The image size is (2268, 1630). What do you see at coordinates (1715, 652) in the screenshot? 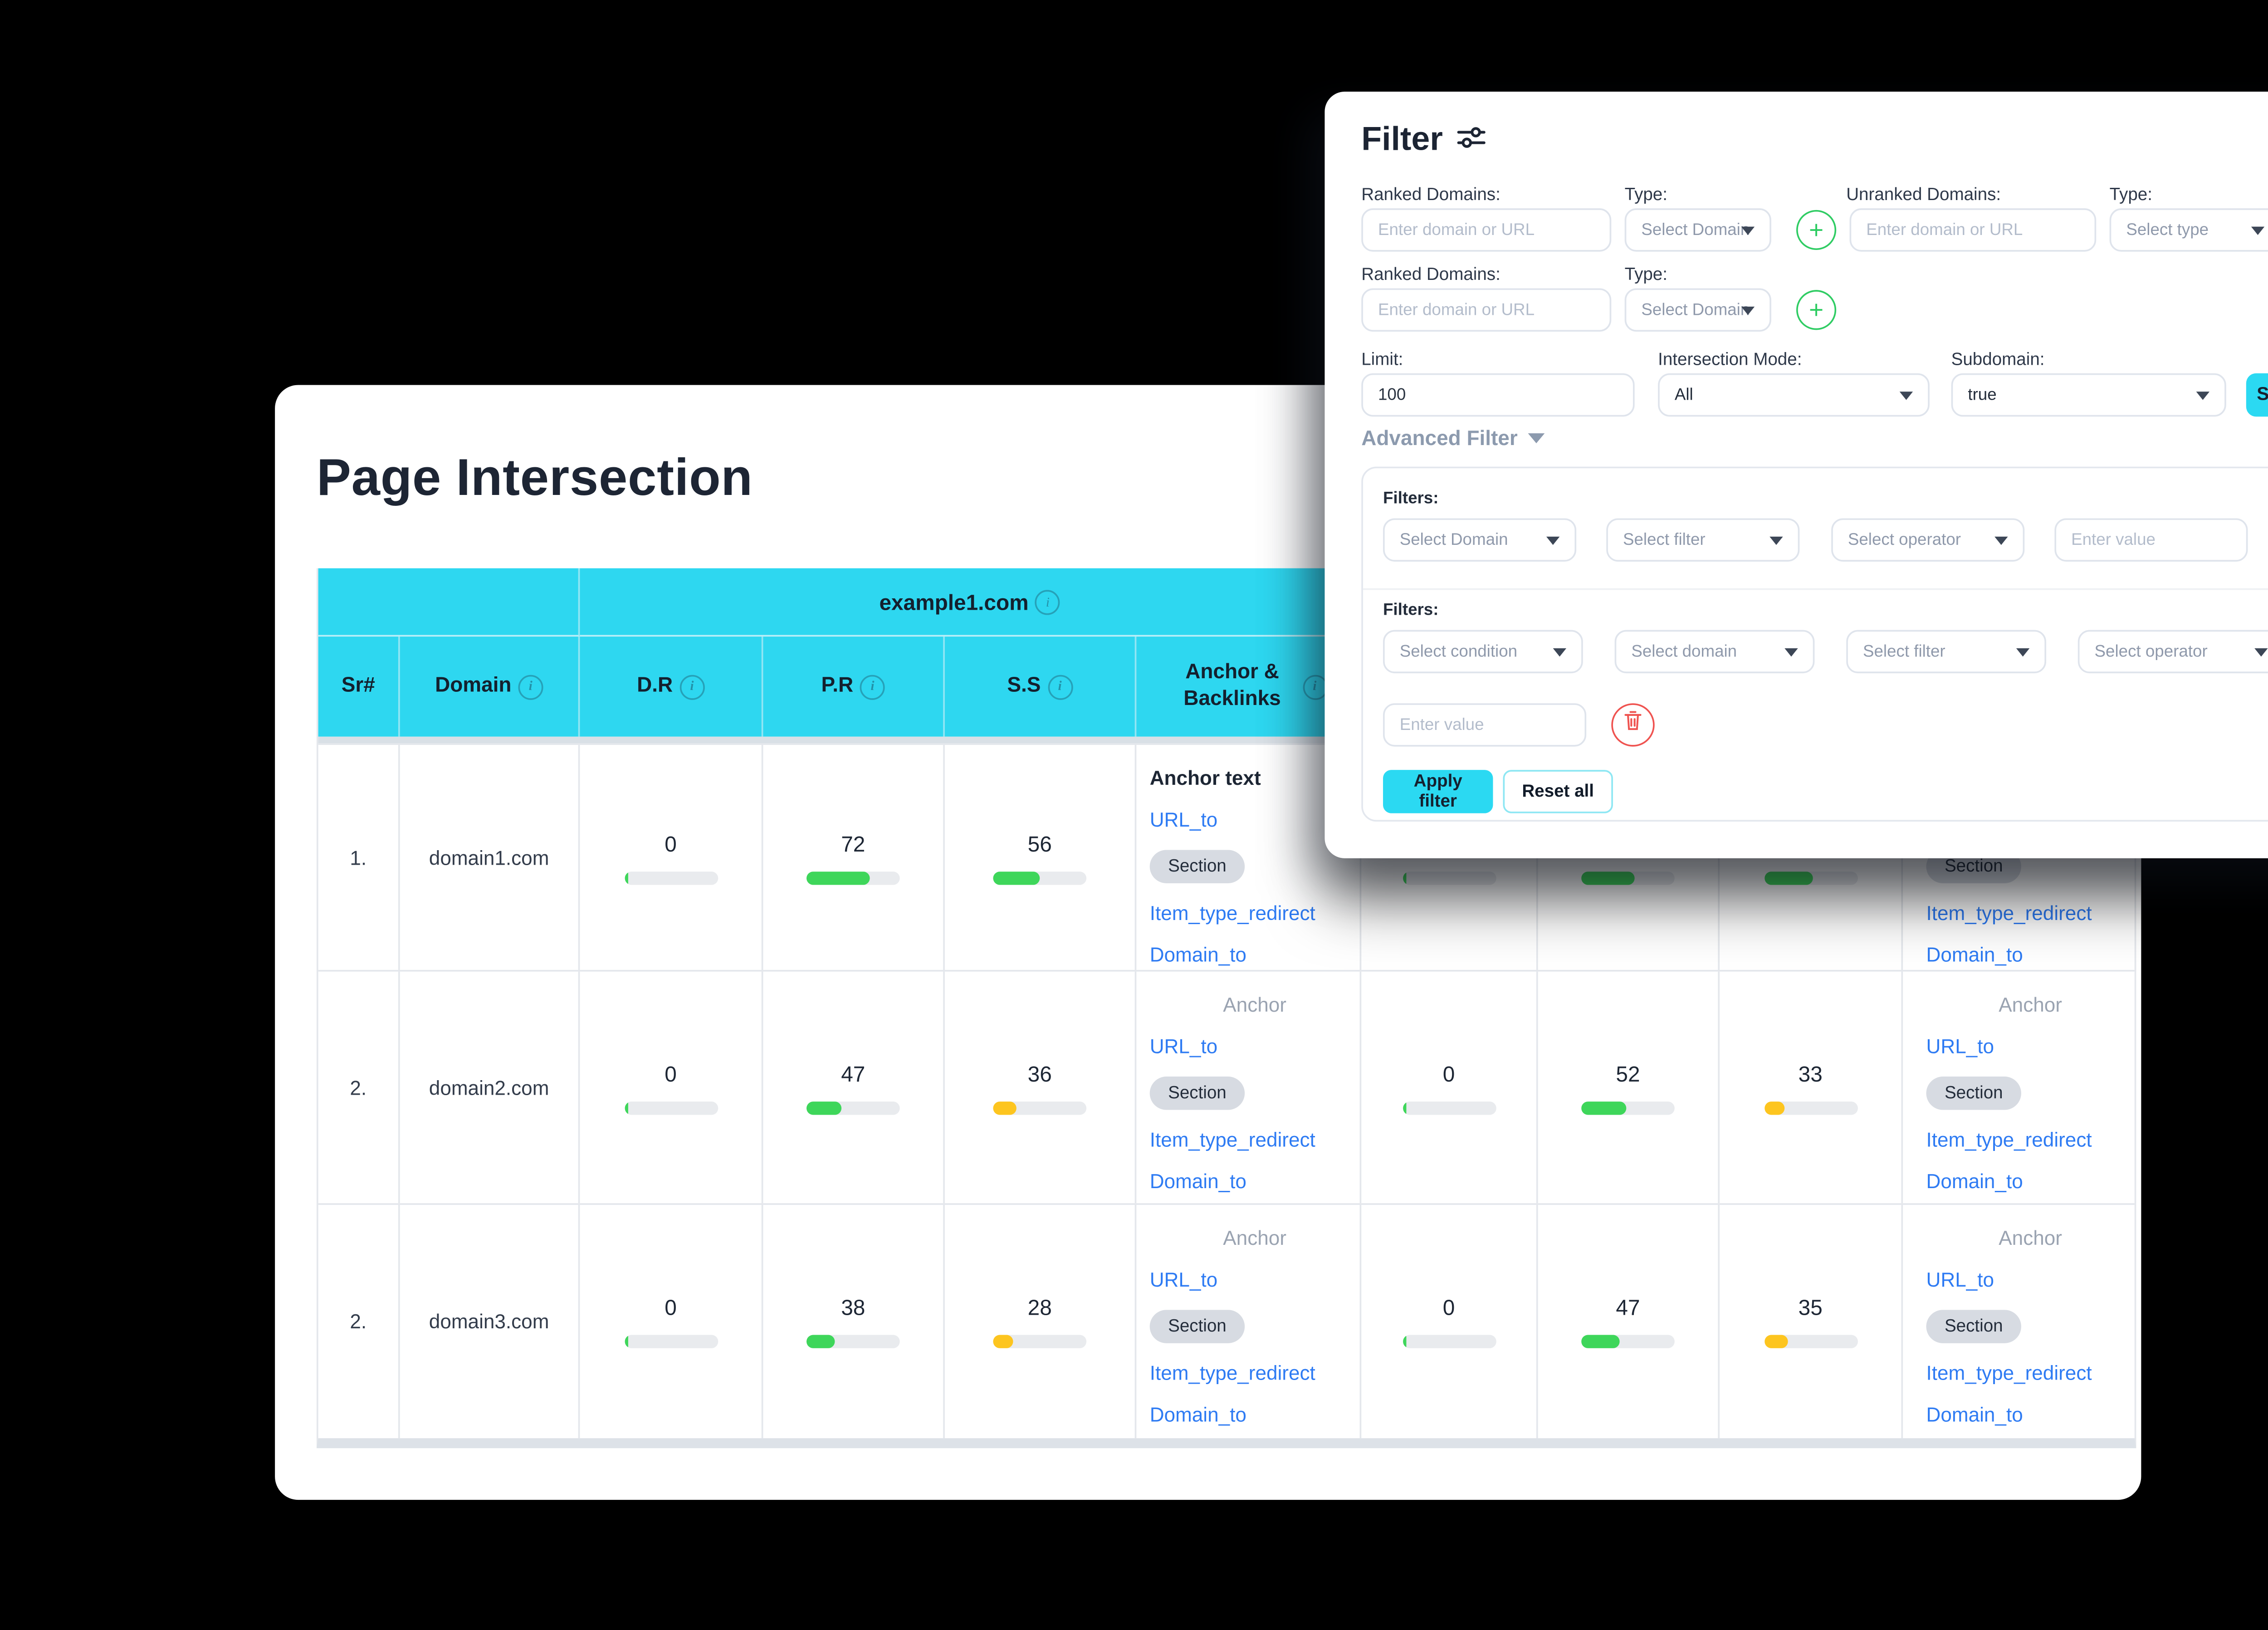
I see `adv-select-domain-2: Select domain` at bounding box center [1715, 652].